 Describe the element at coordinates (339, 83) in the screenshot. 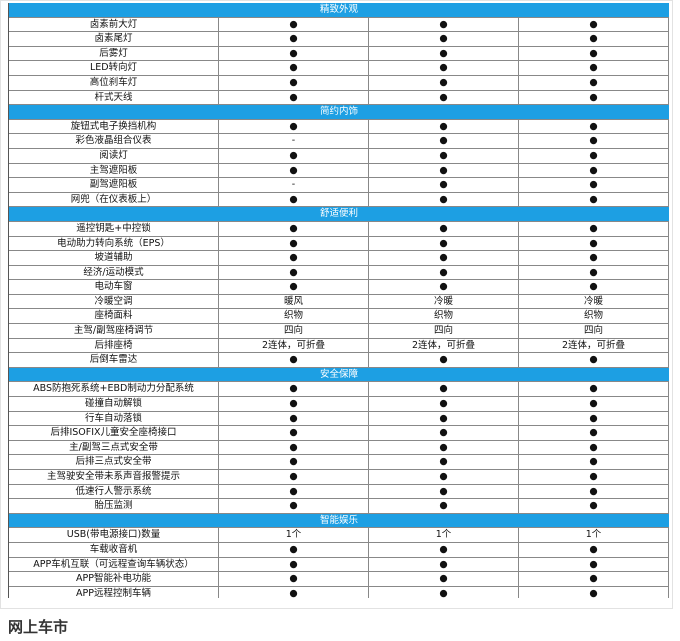

I see `spec-row: 高位刹车灯 ● ● ●` at that location.